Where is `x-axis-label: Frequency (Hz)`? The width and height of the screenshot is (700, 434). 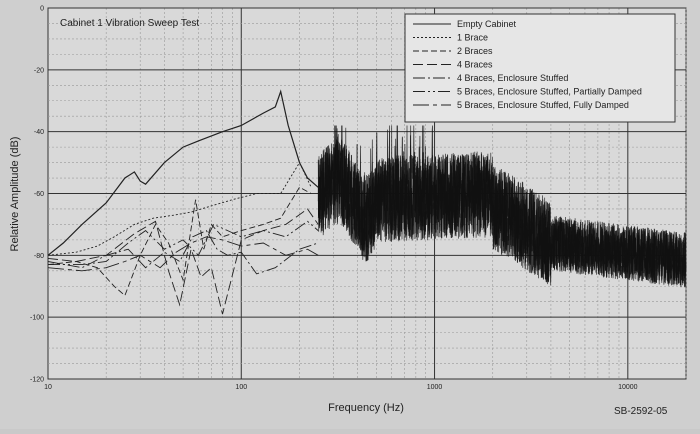 x-axis-label: Frequency (Hz) is located at coordinates (366, 408).